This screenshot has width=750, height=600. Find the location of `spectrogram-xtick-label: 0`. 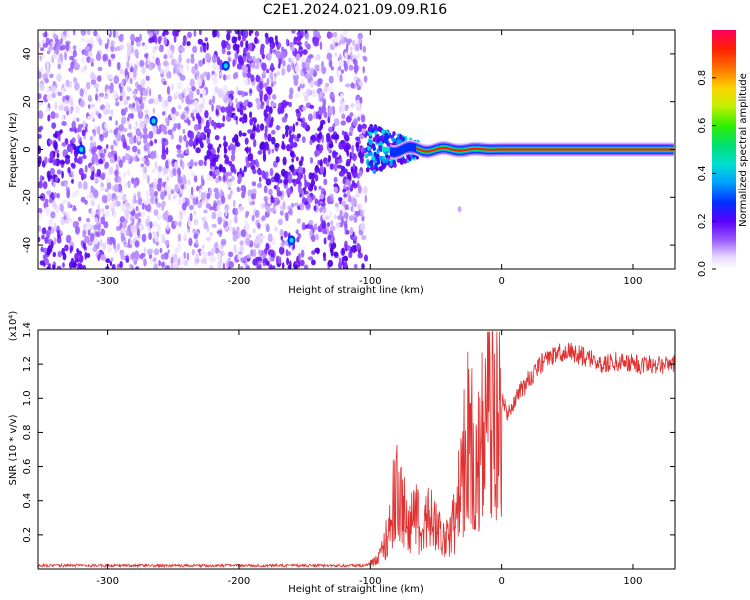

spectrogram-xtick-label: 0 is located at coordinates (501, 281).